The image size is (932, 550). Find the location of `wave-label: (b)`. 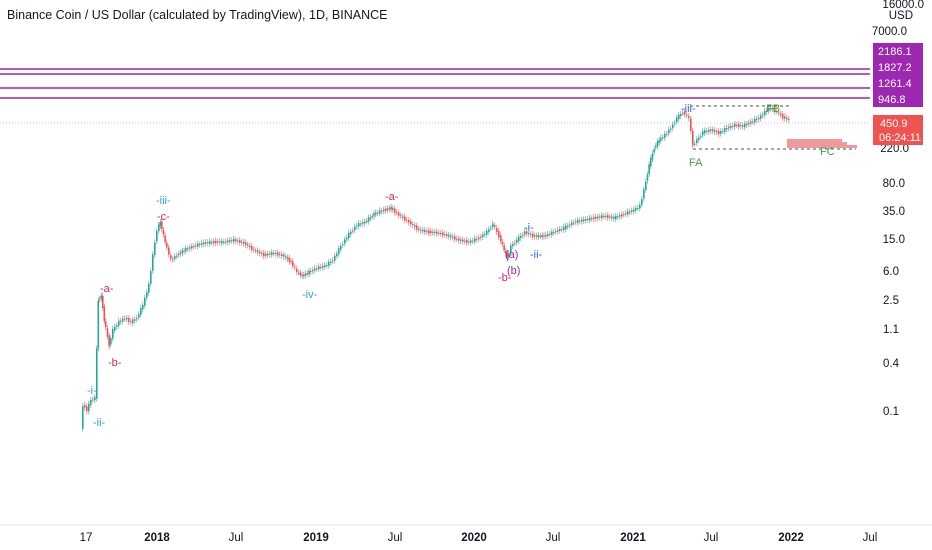

wave-label: (b) is located at coordinates (513, 271).